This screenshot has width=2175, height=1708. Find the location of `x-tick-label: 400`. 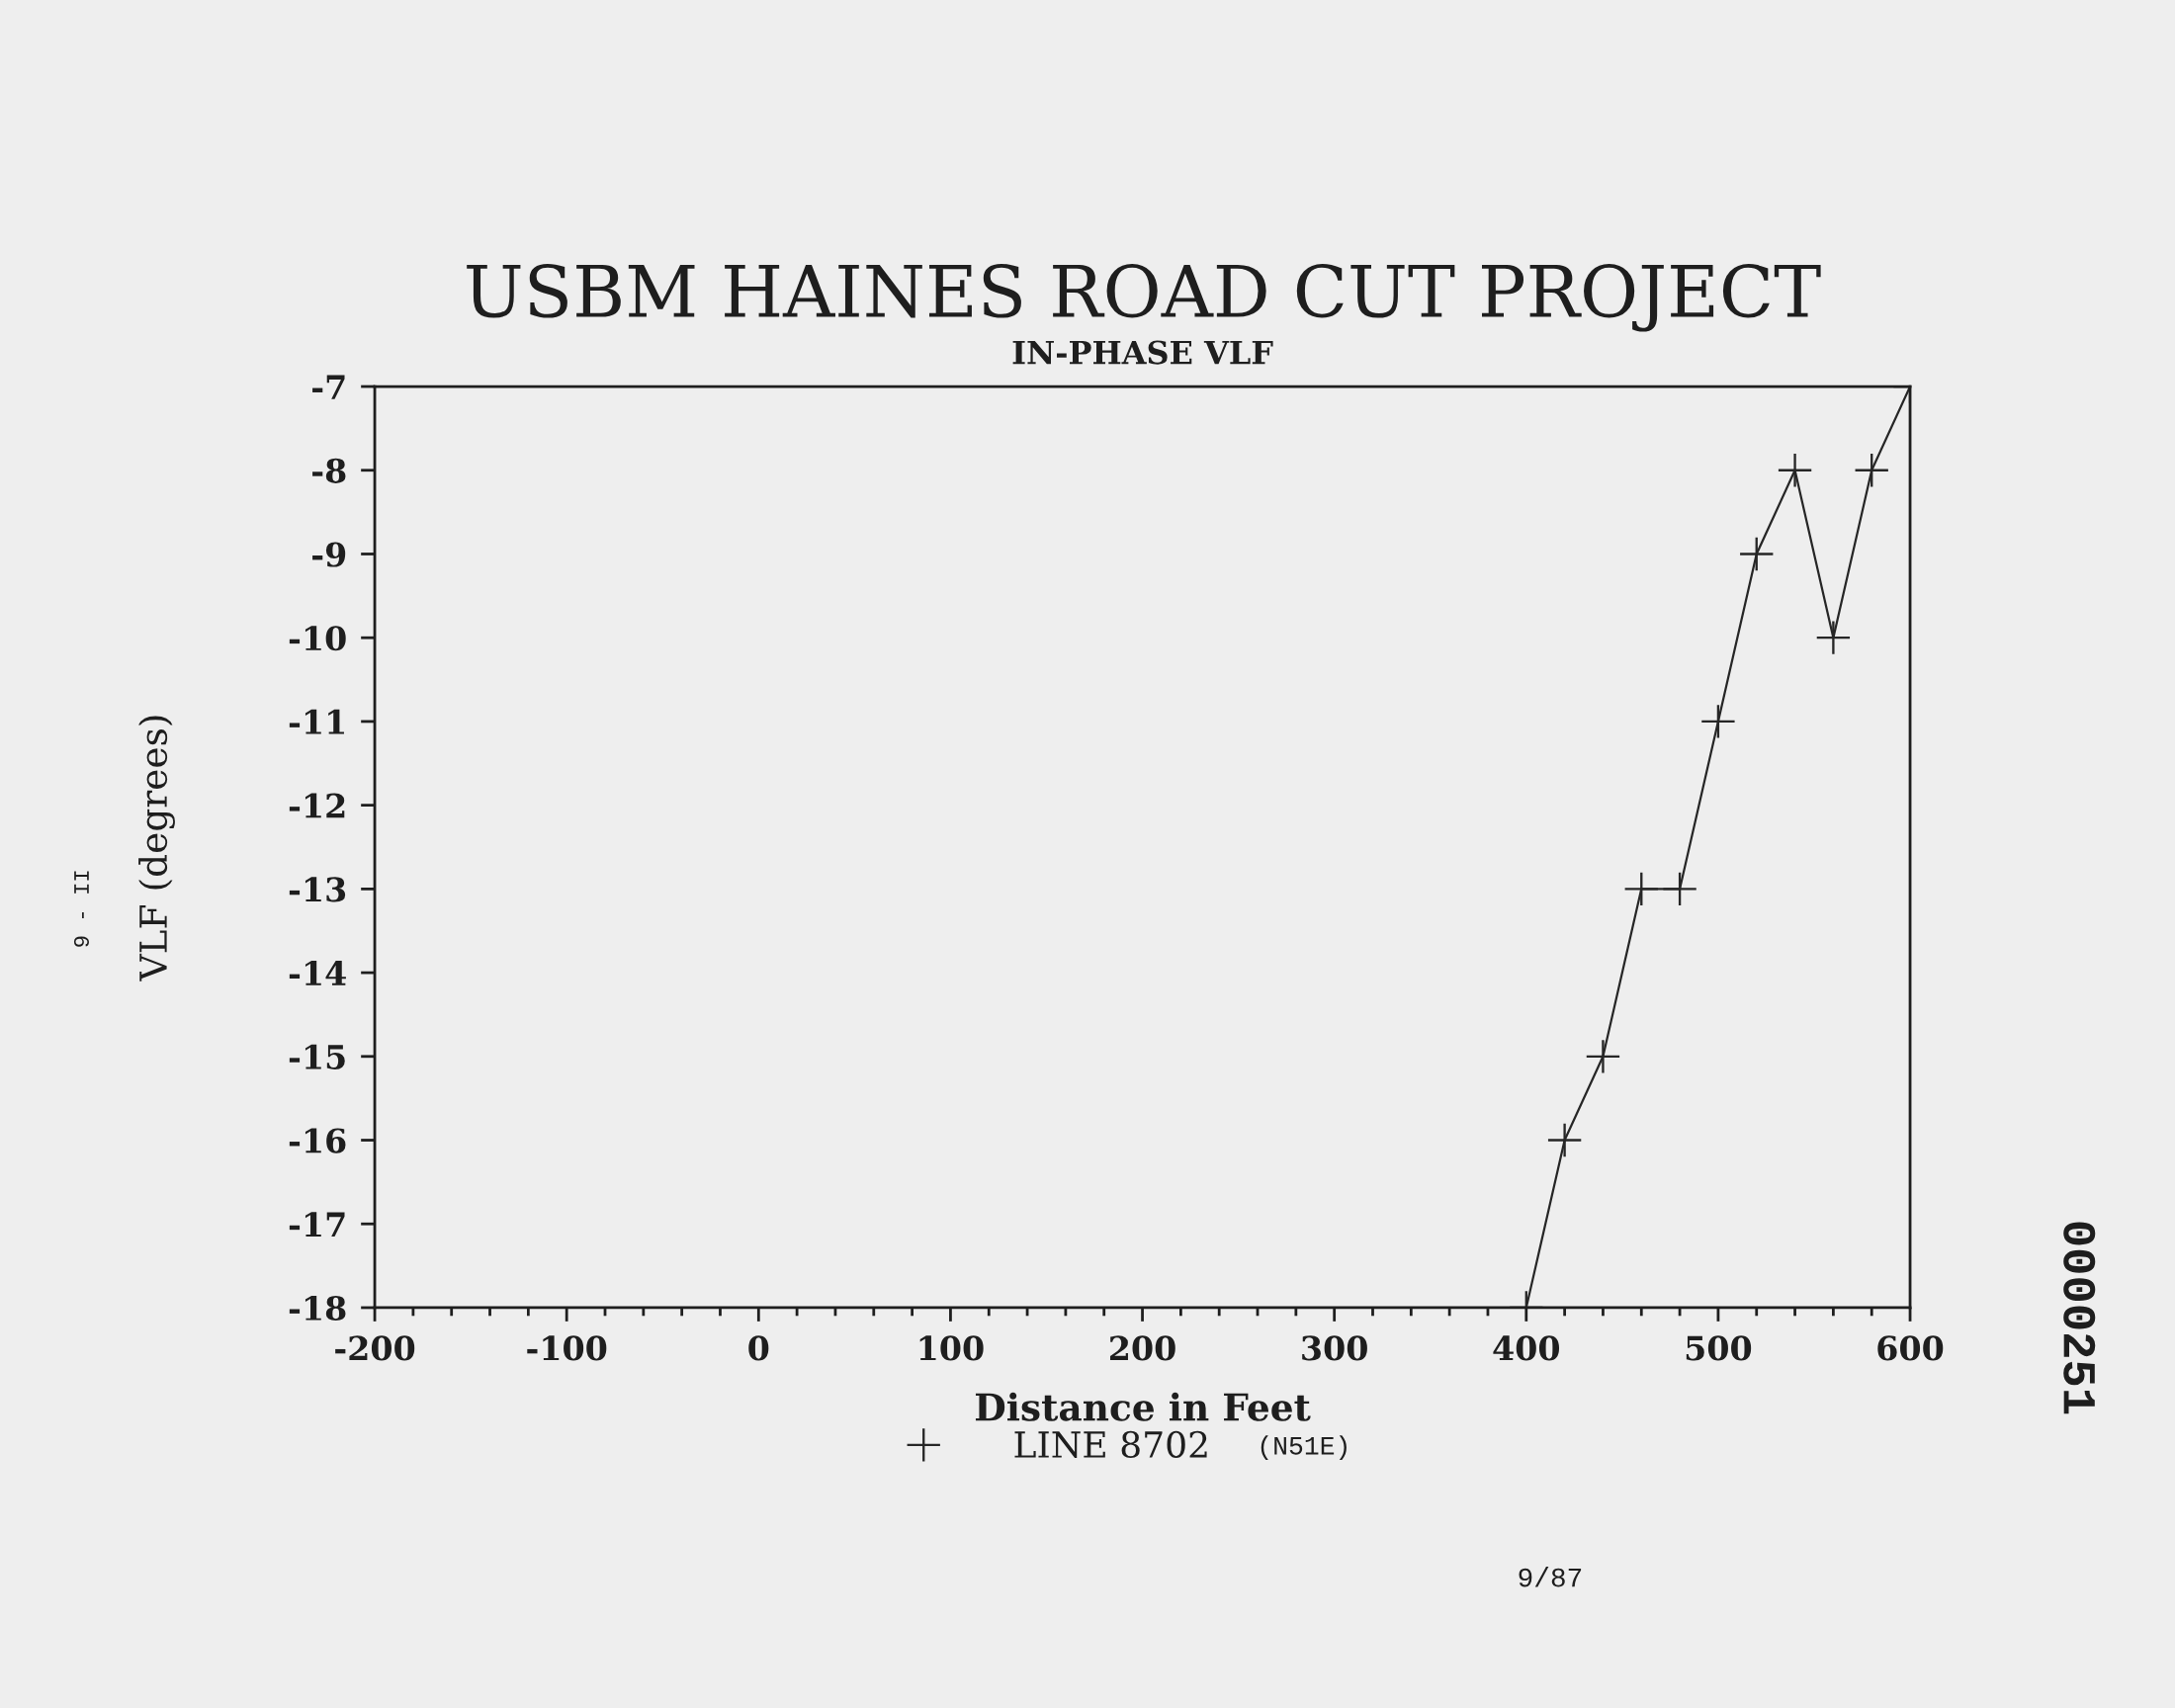

x-tick-label: 400 is located at coordinates (1527, 1348).